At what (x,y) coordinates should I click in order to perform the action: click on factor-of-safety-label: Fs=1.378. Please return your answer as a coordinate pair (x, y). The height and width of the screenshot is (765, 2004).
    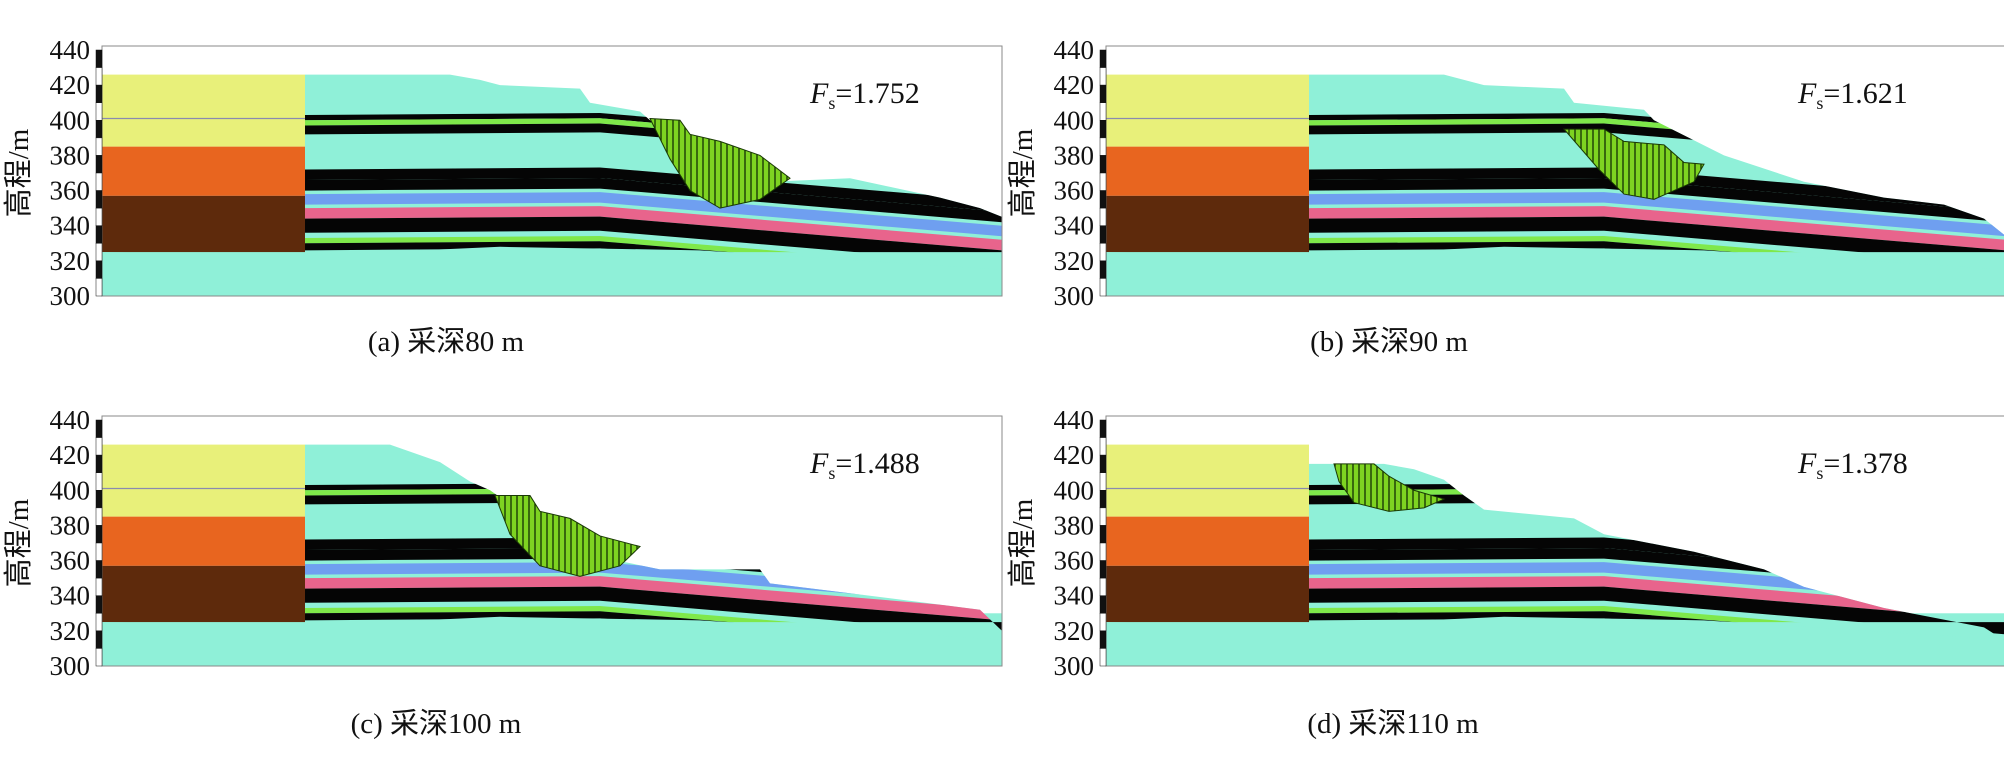
    Looking at the image, I should click on (1852, 465).